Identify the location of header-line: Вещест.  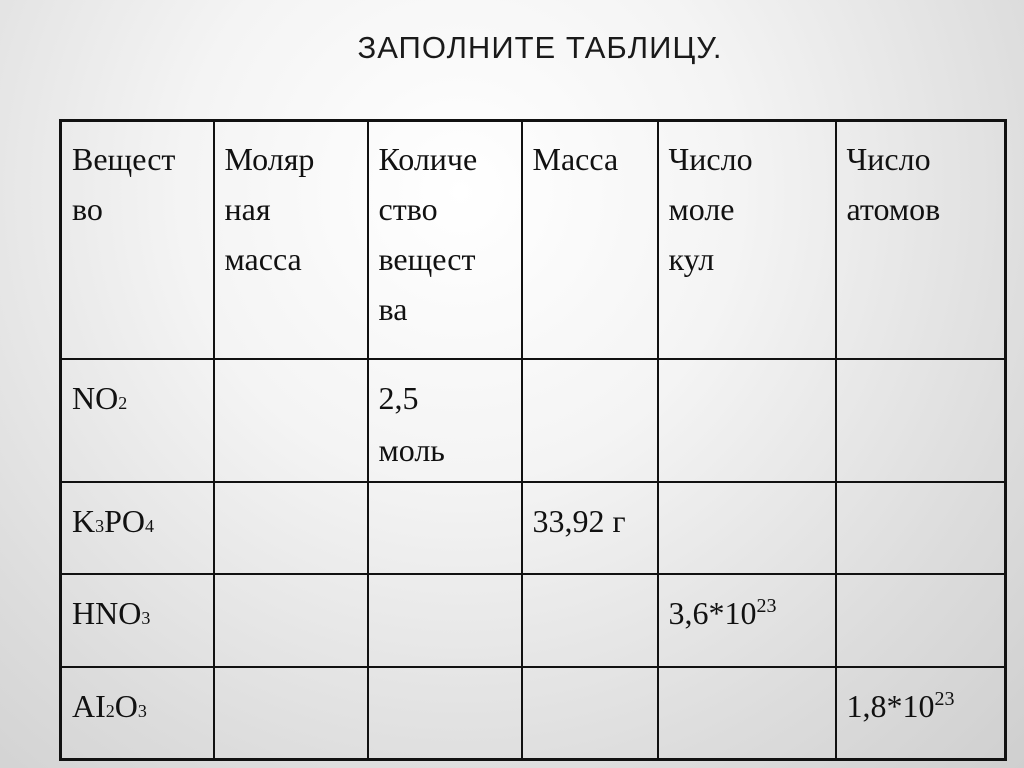
(124, 159).